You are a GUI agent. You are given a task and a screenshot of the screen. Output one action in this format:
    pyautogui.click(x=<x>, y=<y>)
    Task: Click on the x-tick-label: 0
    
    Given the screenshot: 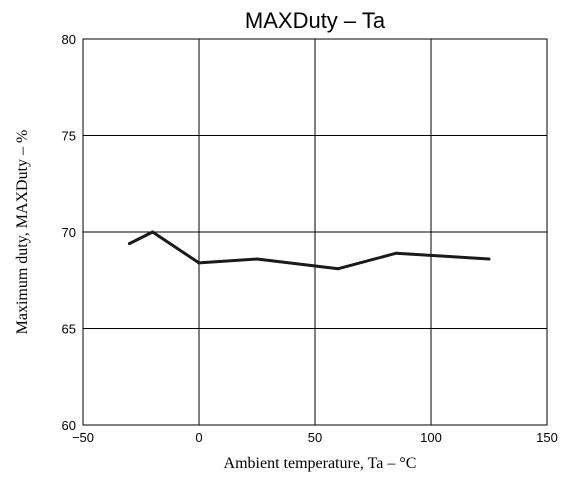 What is the action you would take?
    pyautogui.click(x=198, y=437)
    